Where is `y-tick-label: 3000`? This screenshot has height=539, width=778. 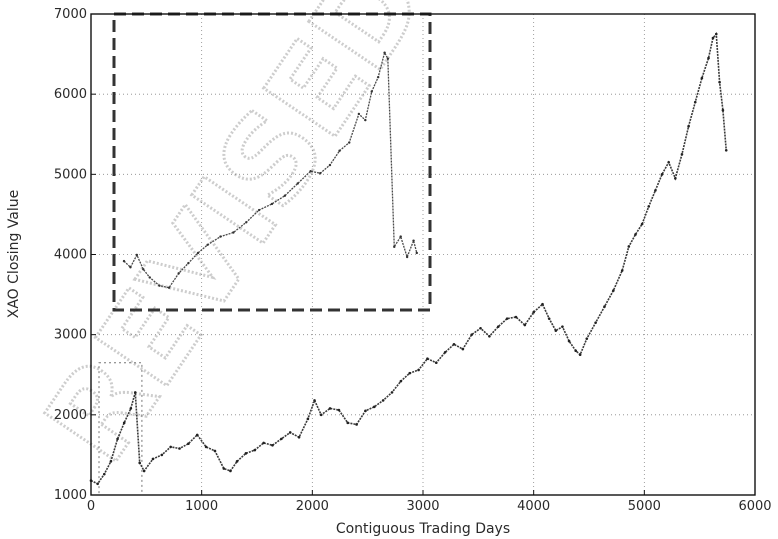
y-tick-label: 3000 is located at coordinates (70, 335).